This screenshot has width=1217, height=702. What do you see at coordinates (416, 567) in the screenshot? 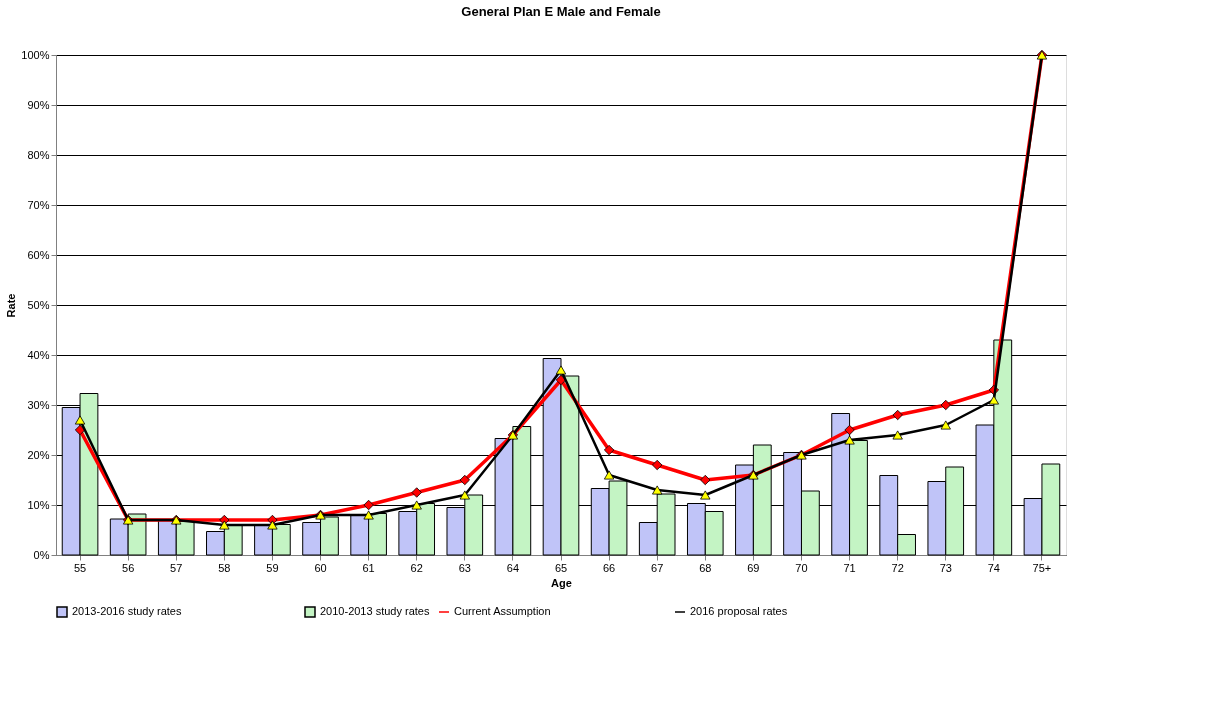
I see `x-tick-label: 62` at bounding box center [416, 567].